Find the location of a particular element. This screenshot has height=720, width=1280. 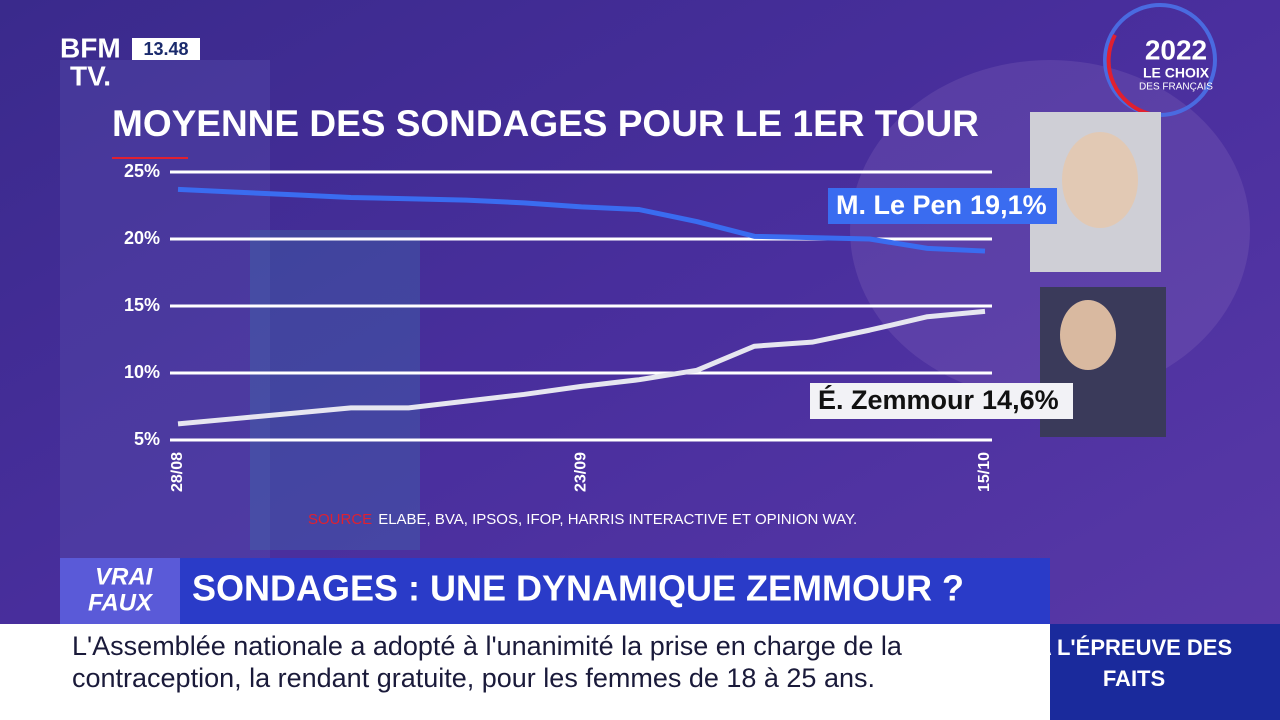

x-tick-label: 15/10 is located at coordinates (984, 472).